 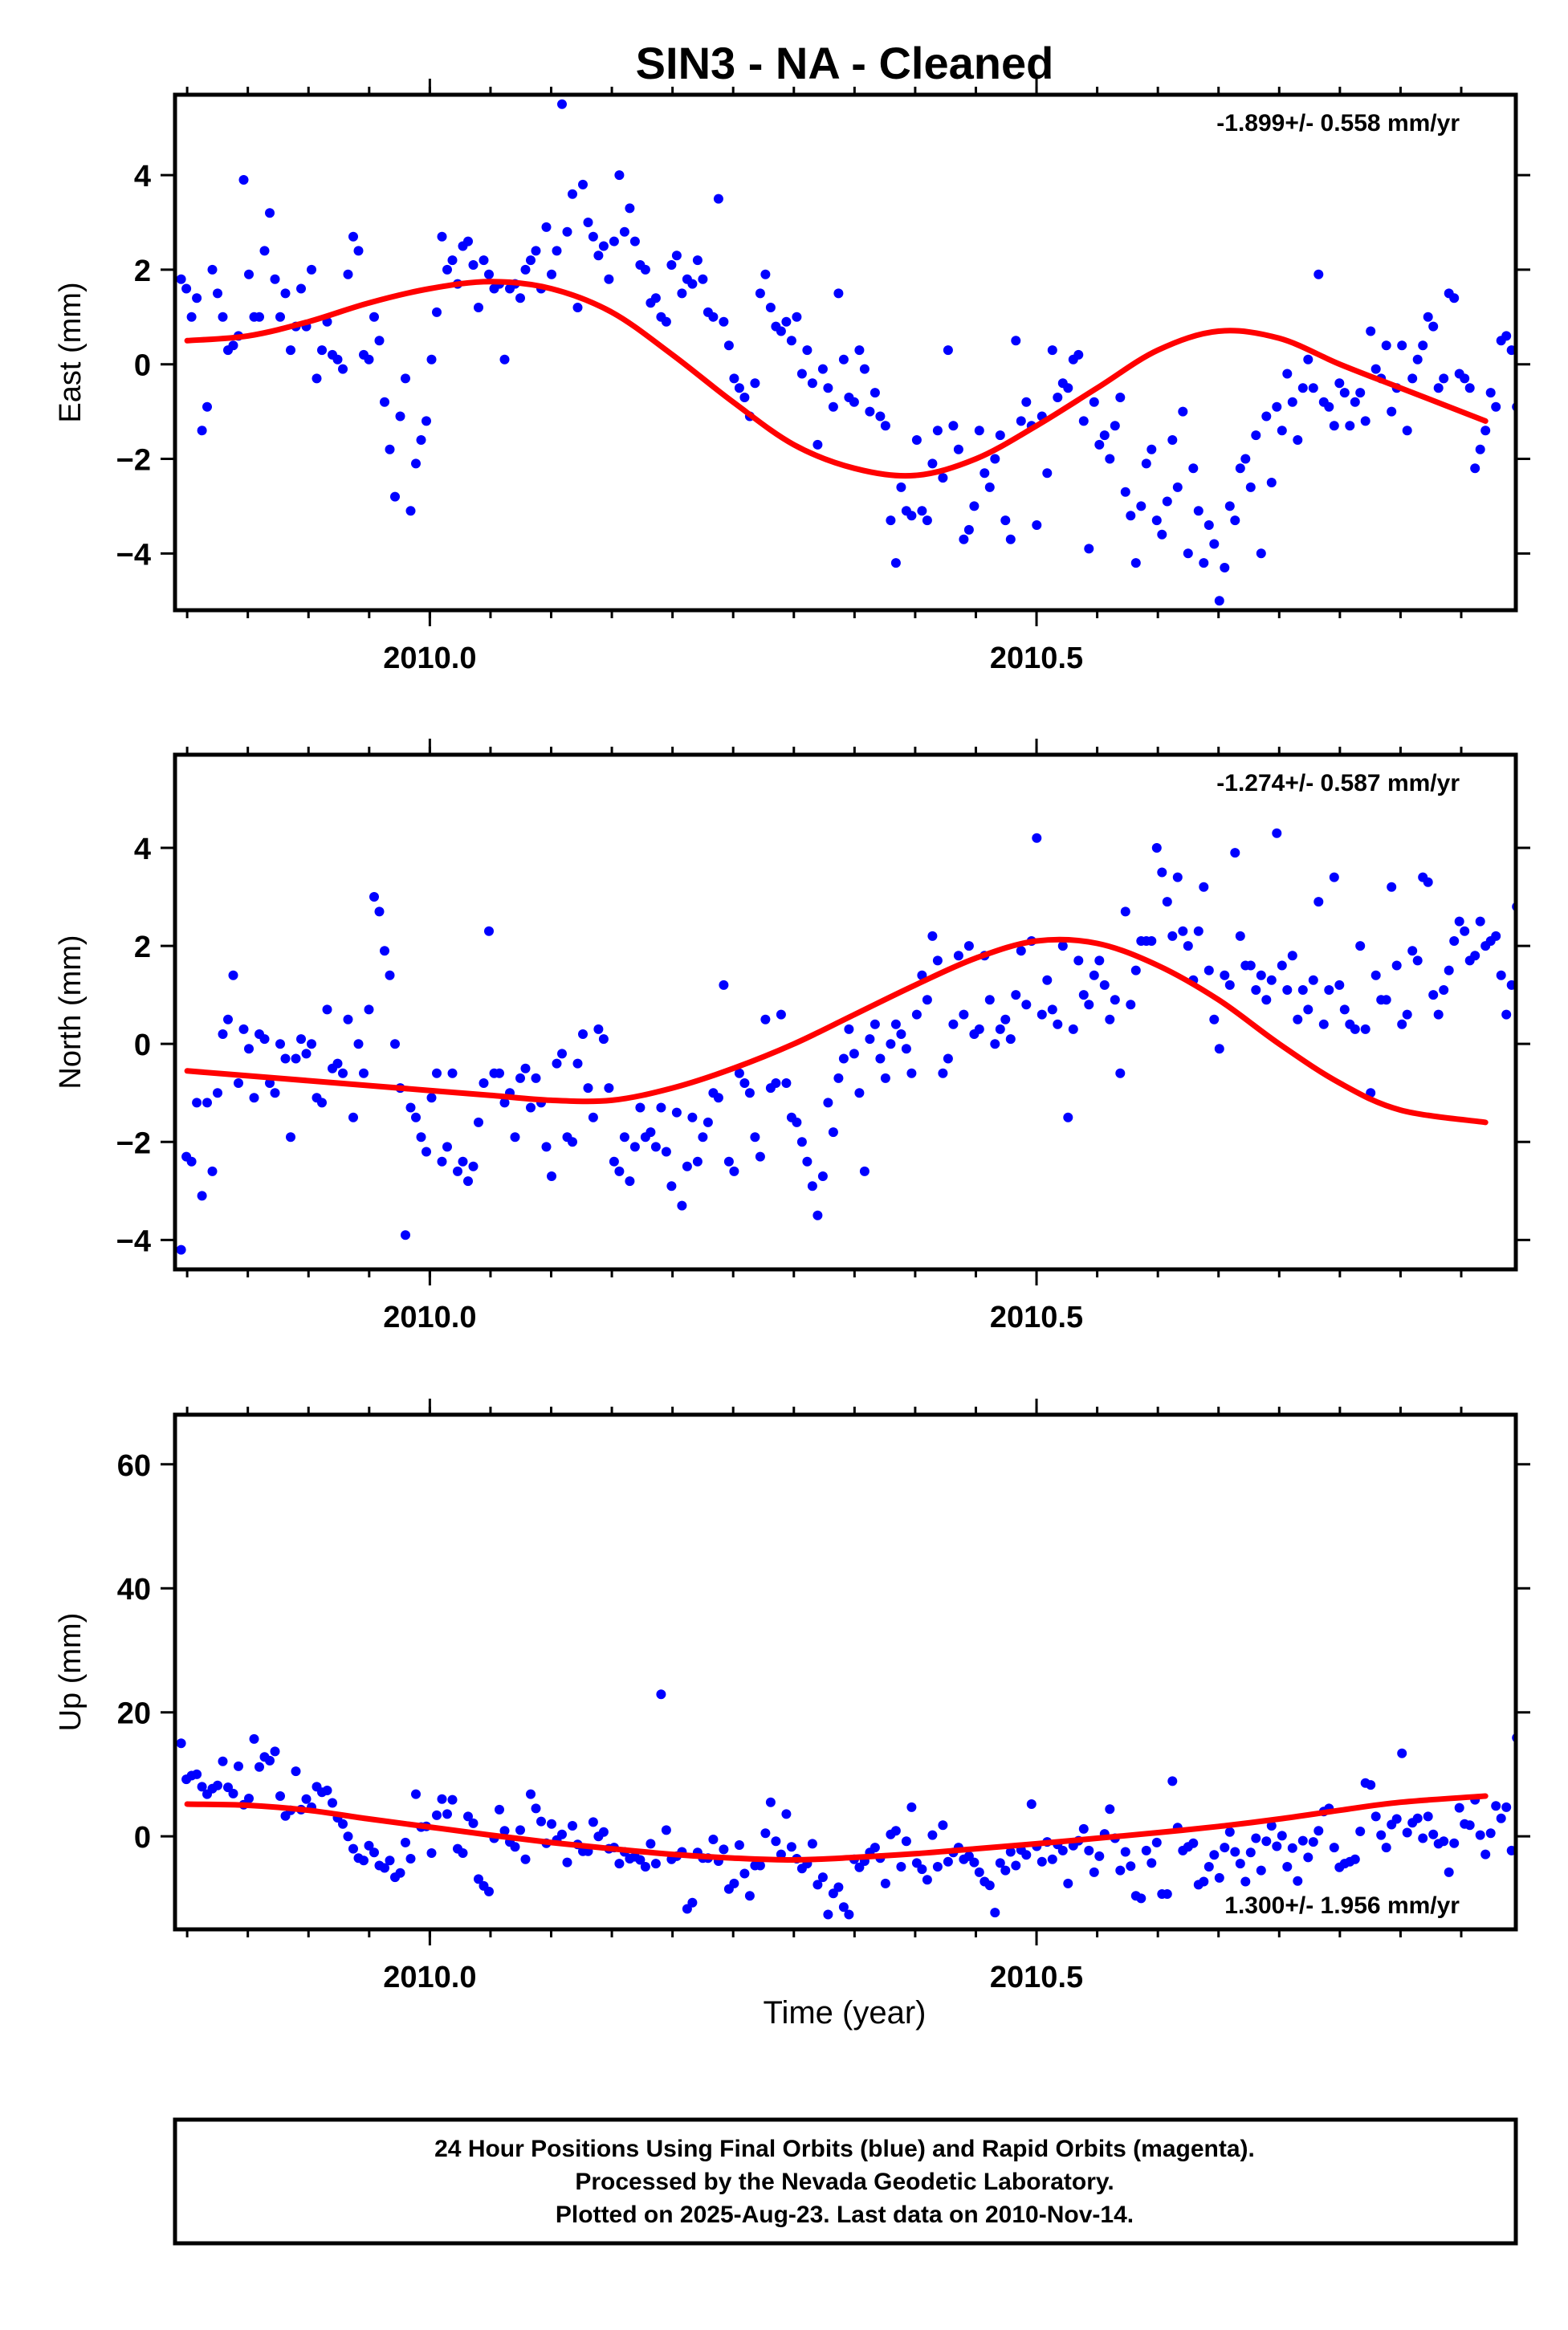 I want to click on x-axis-label: Time (year), so click(x=845, y=2013).